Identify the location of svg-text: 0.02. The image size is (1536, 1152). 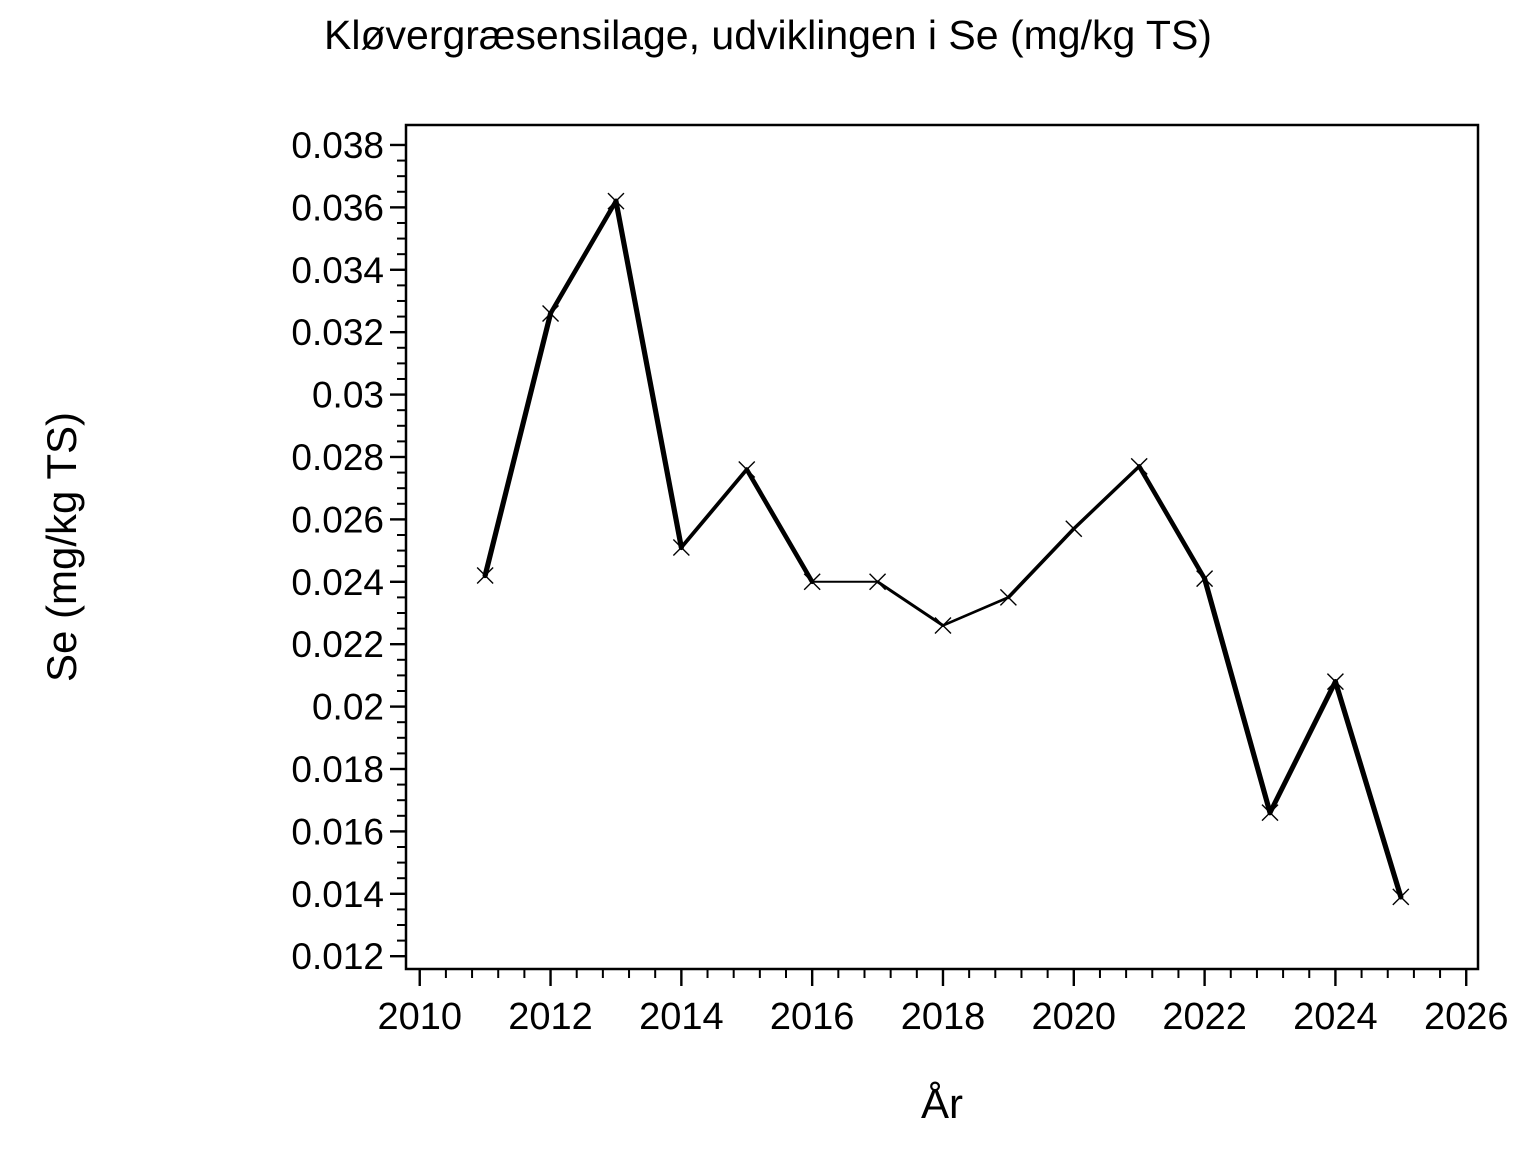
(348, 707).